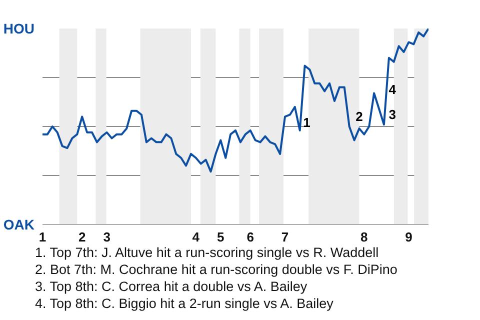  I want to click on text: 2. Bot 7th: M. Cochrane hit a run-scoring double vs F. DiPino, so click(216, 269).